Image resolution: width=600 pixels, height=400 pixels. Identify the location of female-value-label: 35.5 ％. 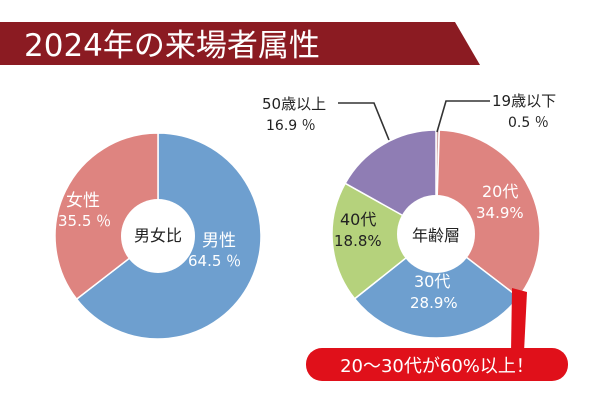
(84, 221).